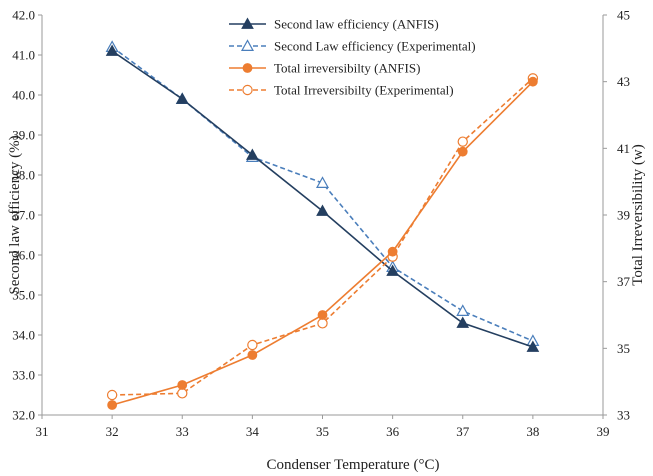 The image size is (653, 476). Describe the element at coordinates (42, 431) in the screenshot. I see `x-tick-label: 31` at that location.